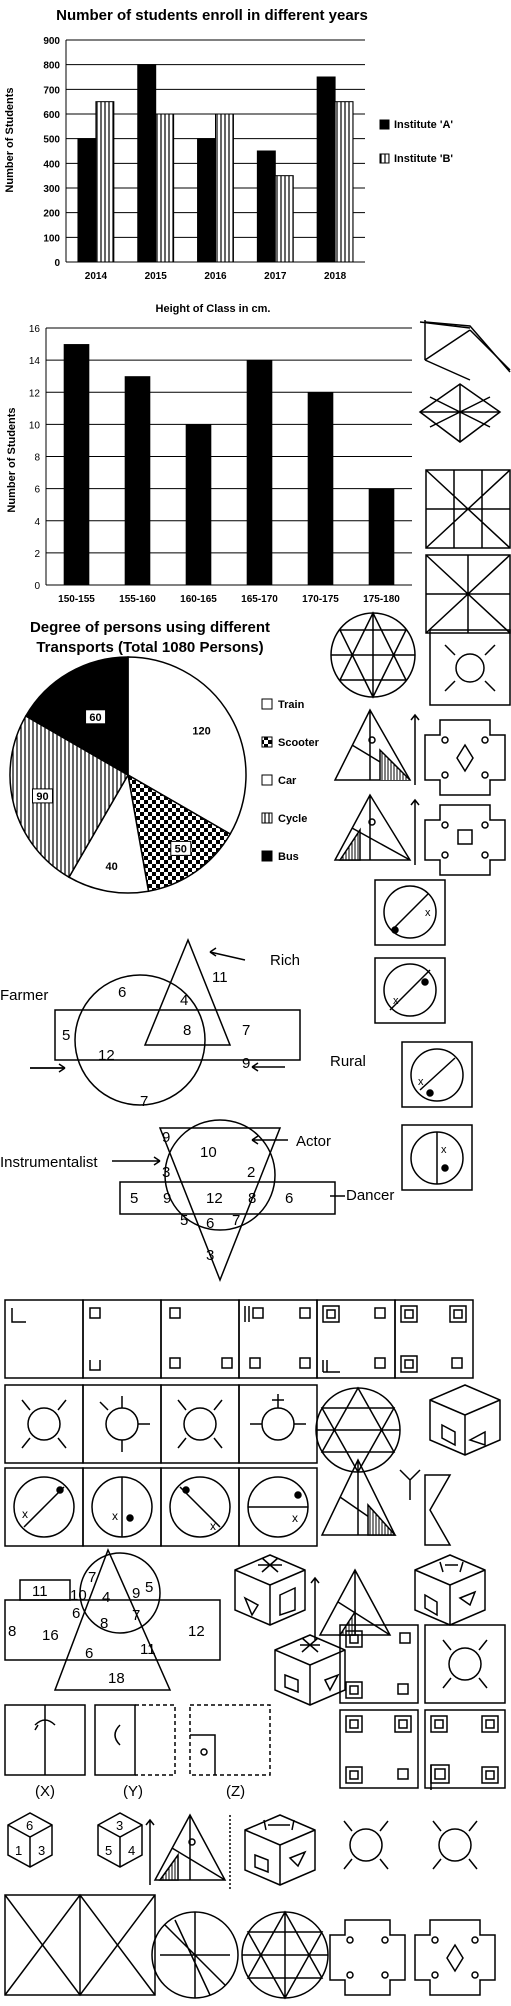 This screenshot has width=511, height=2006. I want to click on x-tick-label: 165-170, so click(259, 599).